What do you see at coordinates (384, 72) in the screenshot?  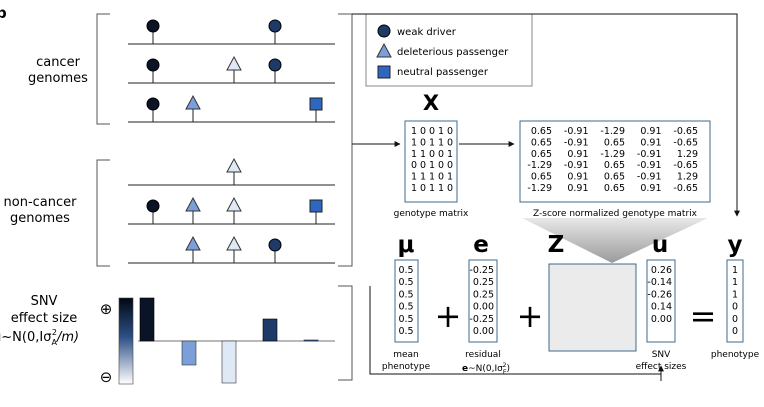 I see `neutral-passenger-icon` at bounding box center [384, 72].